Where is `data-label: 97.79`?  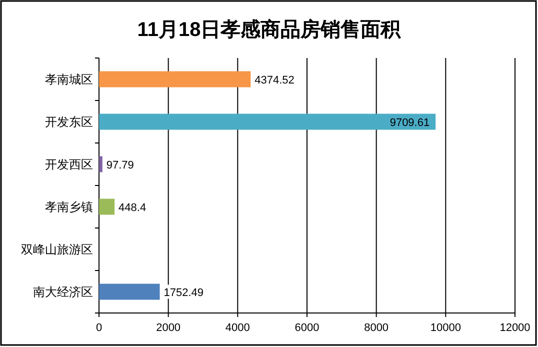 data-label: 97.79 is located at coordinates (120, 165).